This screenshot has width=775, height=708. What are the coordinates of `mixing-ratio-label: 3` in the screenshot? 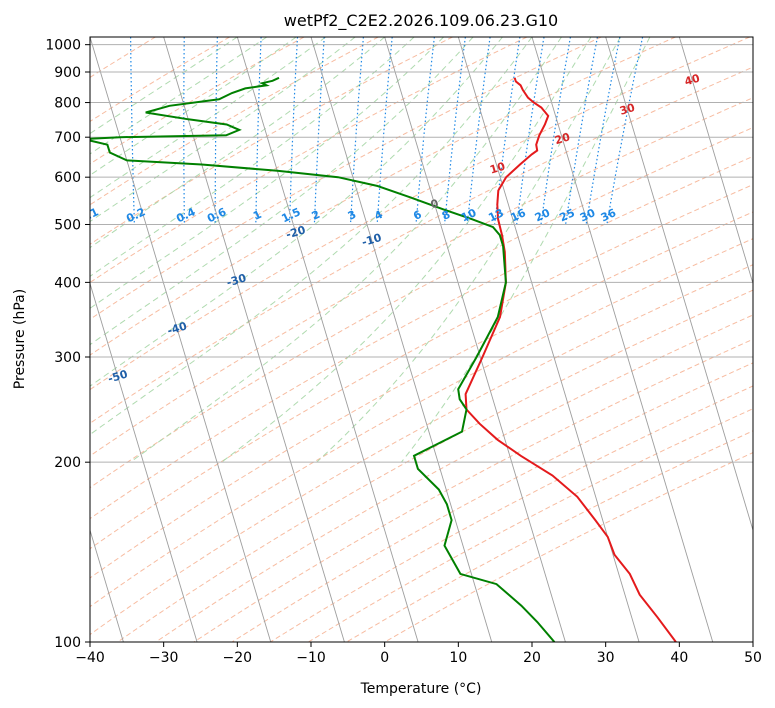 It's located at (352, 215).